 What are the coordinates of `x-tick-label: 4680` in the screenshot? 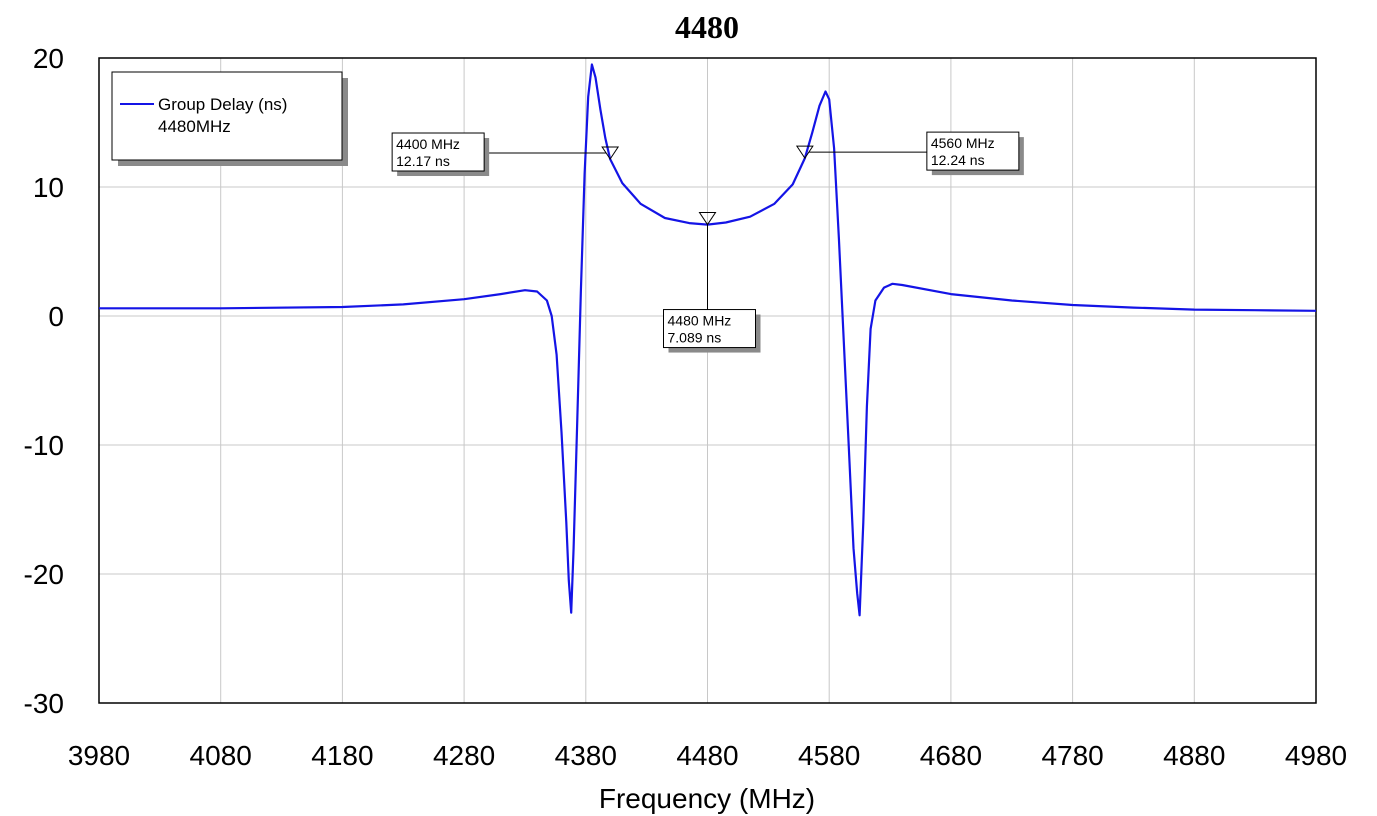 It's located at (951, 755).